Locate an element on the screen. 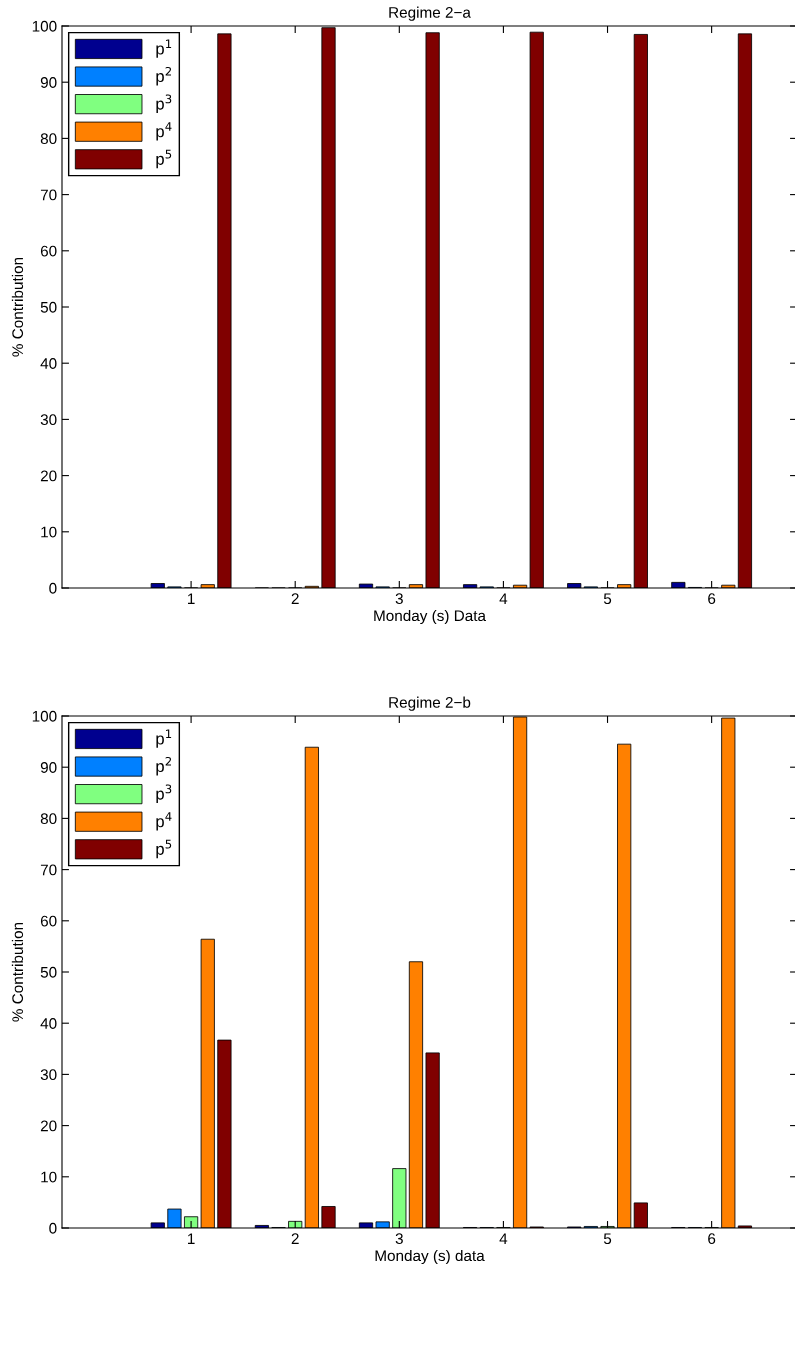 This screenshot has height=1368, width=795. x-axis-title: Monday (s) Data is located at coordinates (430, 617).